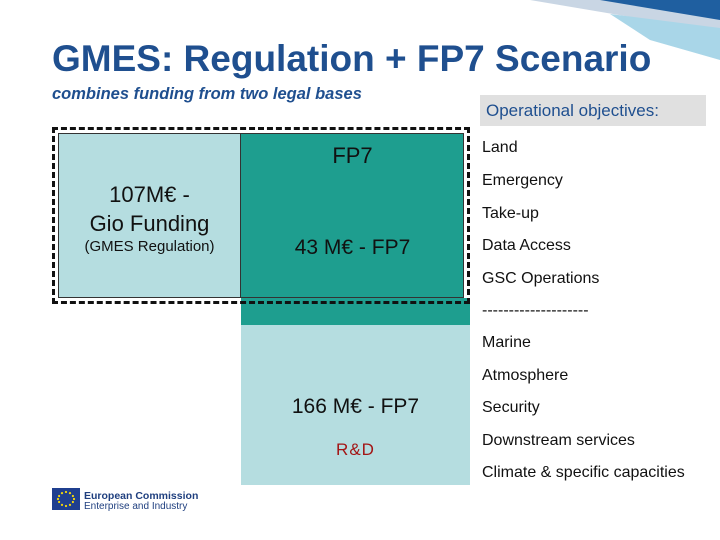  What do you see at coordinates (558, 440) in the screenshot?
I see `objective-item: Downstream services` at bounding box center [558, 440].